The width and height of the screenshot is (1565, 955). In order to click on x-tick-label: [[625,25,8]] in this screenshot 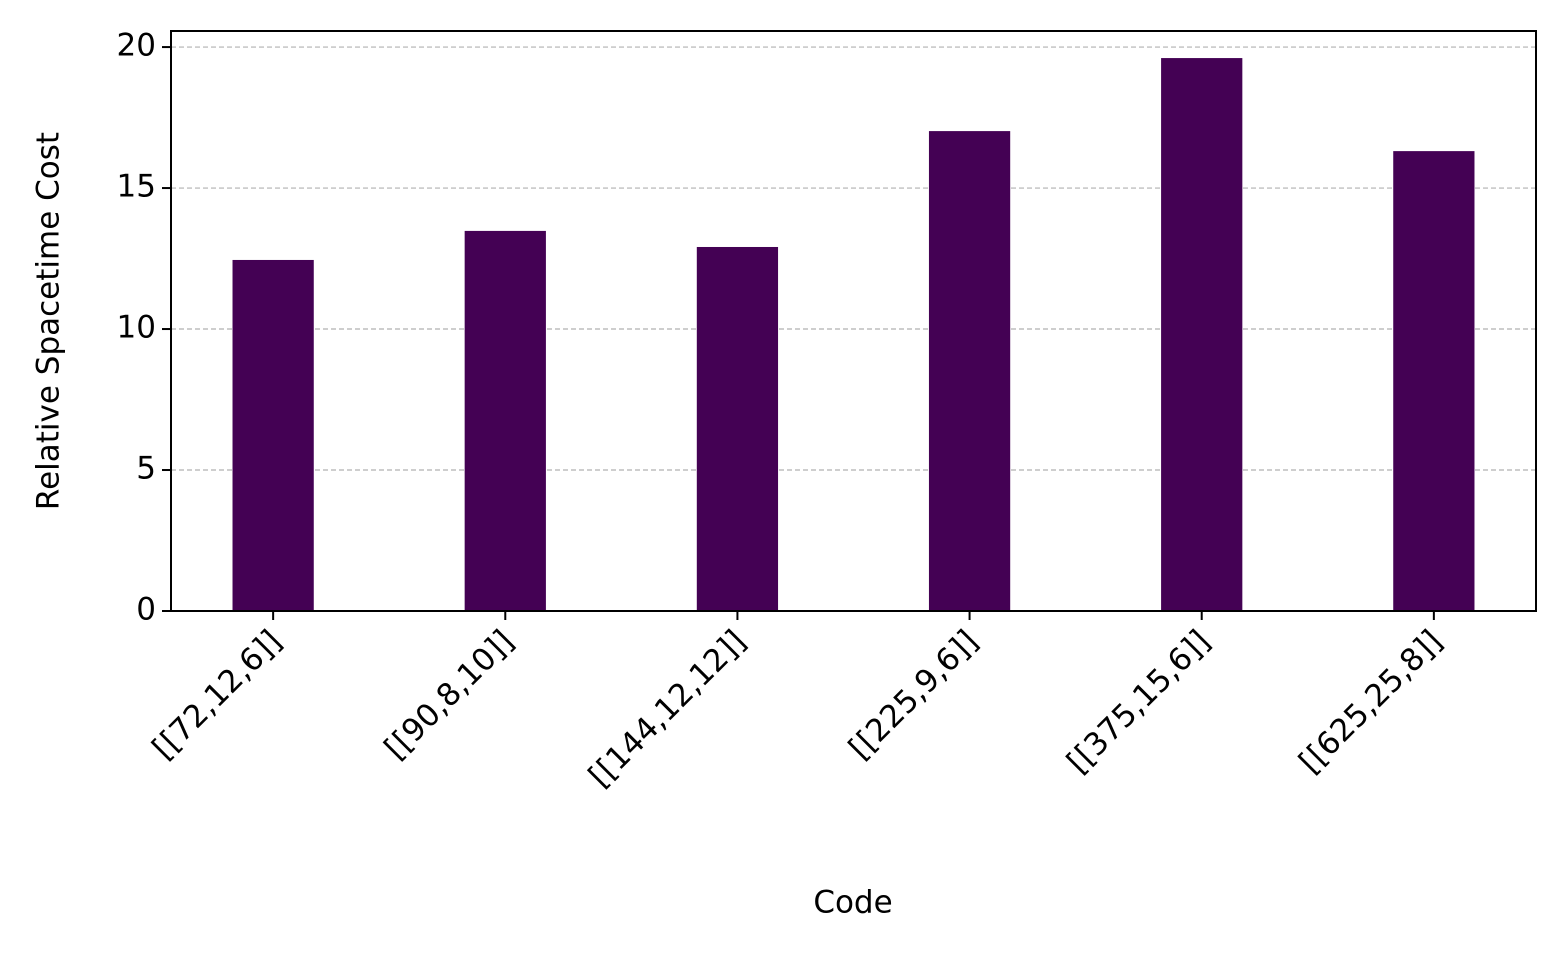, I will do `click(1370, 701)`.